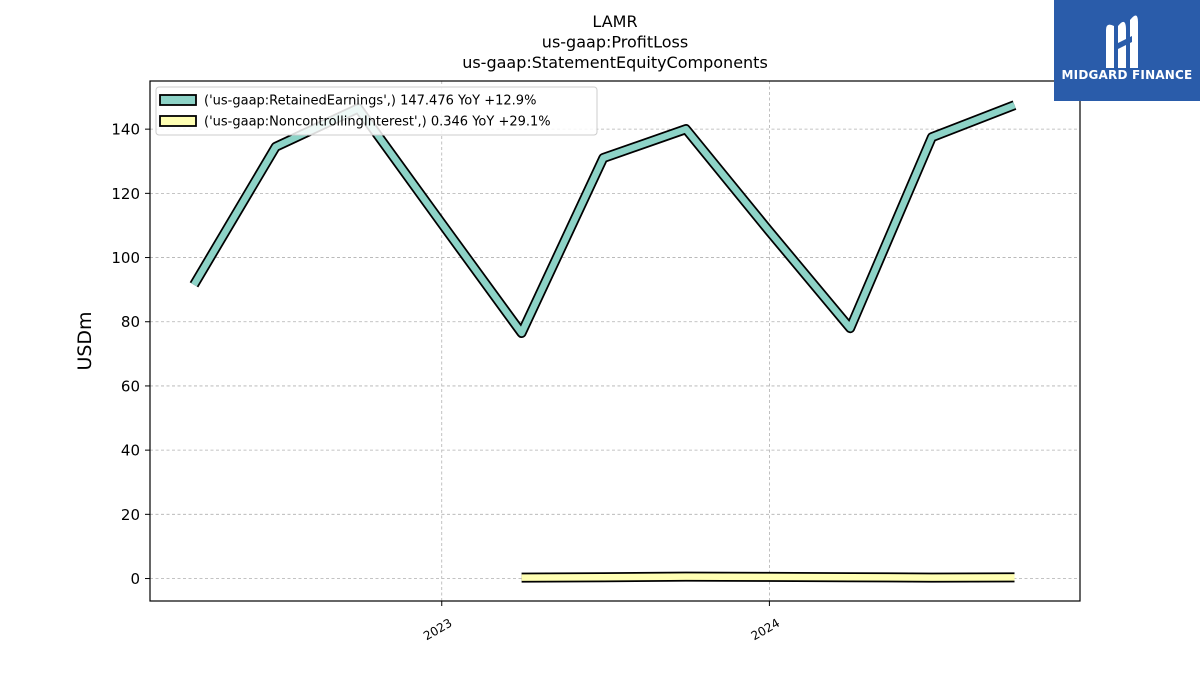 This screenshot has width=1200, height=675. What do you see at coordinates (85, 340) in the screenshot?
I see `y-axis-label: USDm` at bounding box center [85, 340].